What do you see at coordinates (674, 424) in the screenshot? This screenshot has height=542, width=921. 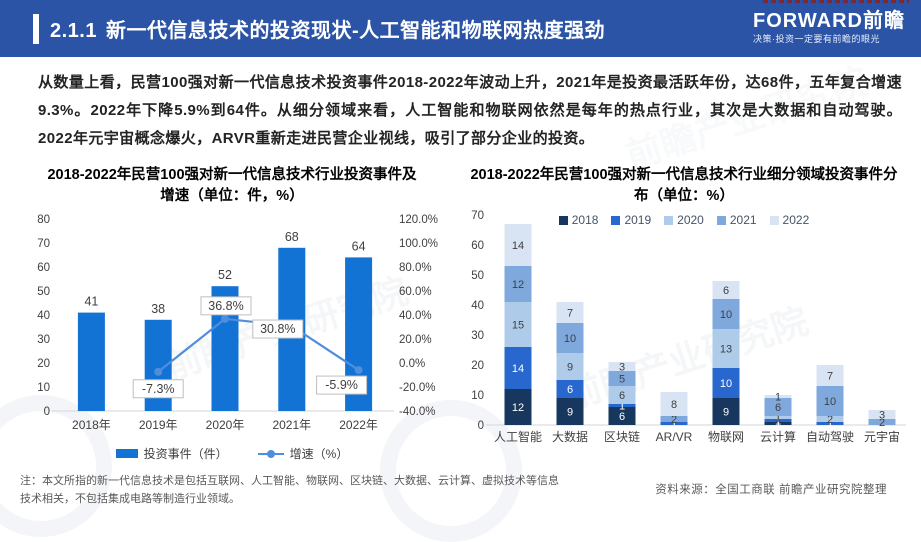 I see `segment-2019-AR/VR` at bounding box center [674, 424].